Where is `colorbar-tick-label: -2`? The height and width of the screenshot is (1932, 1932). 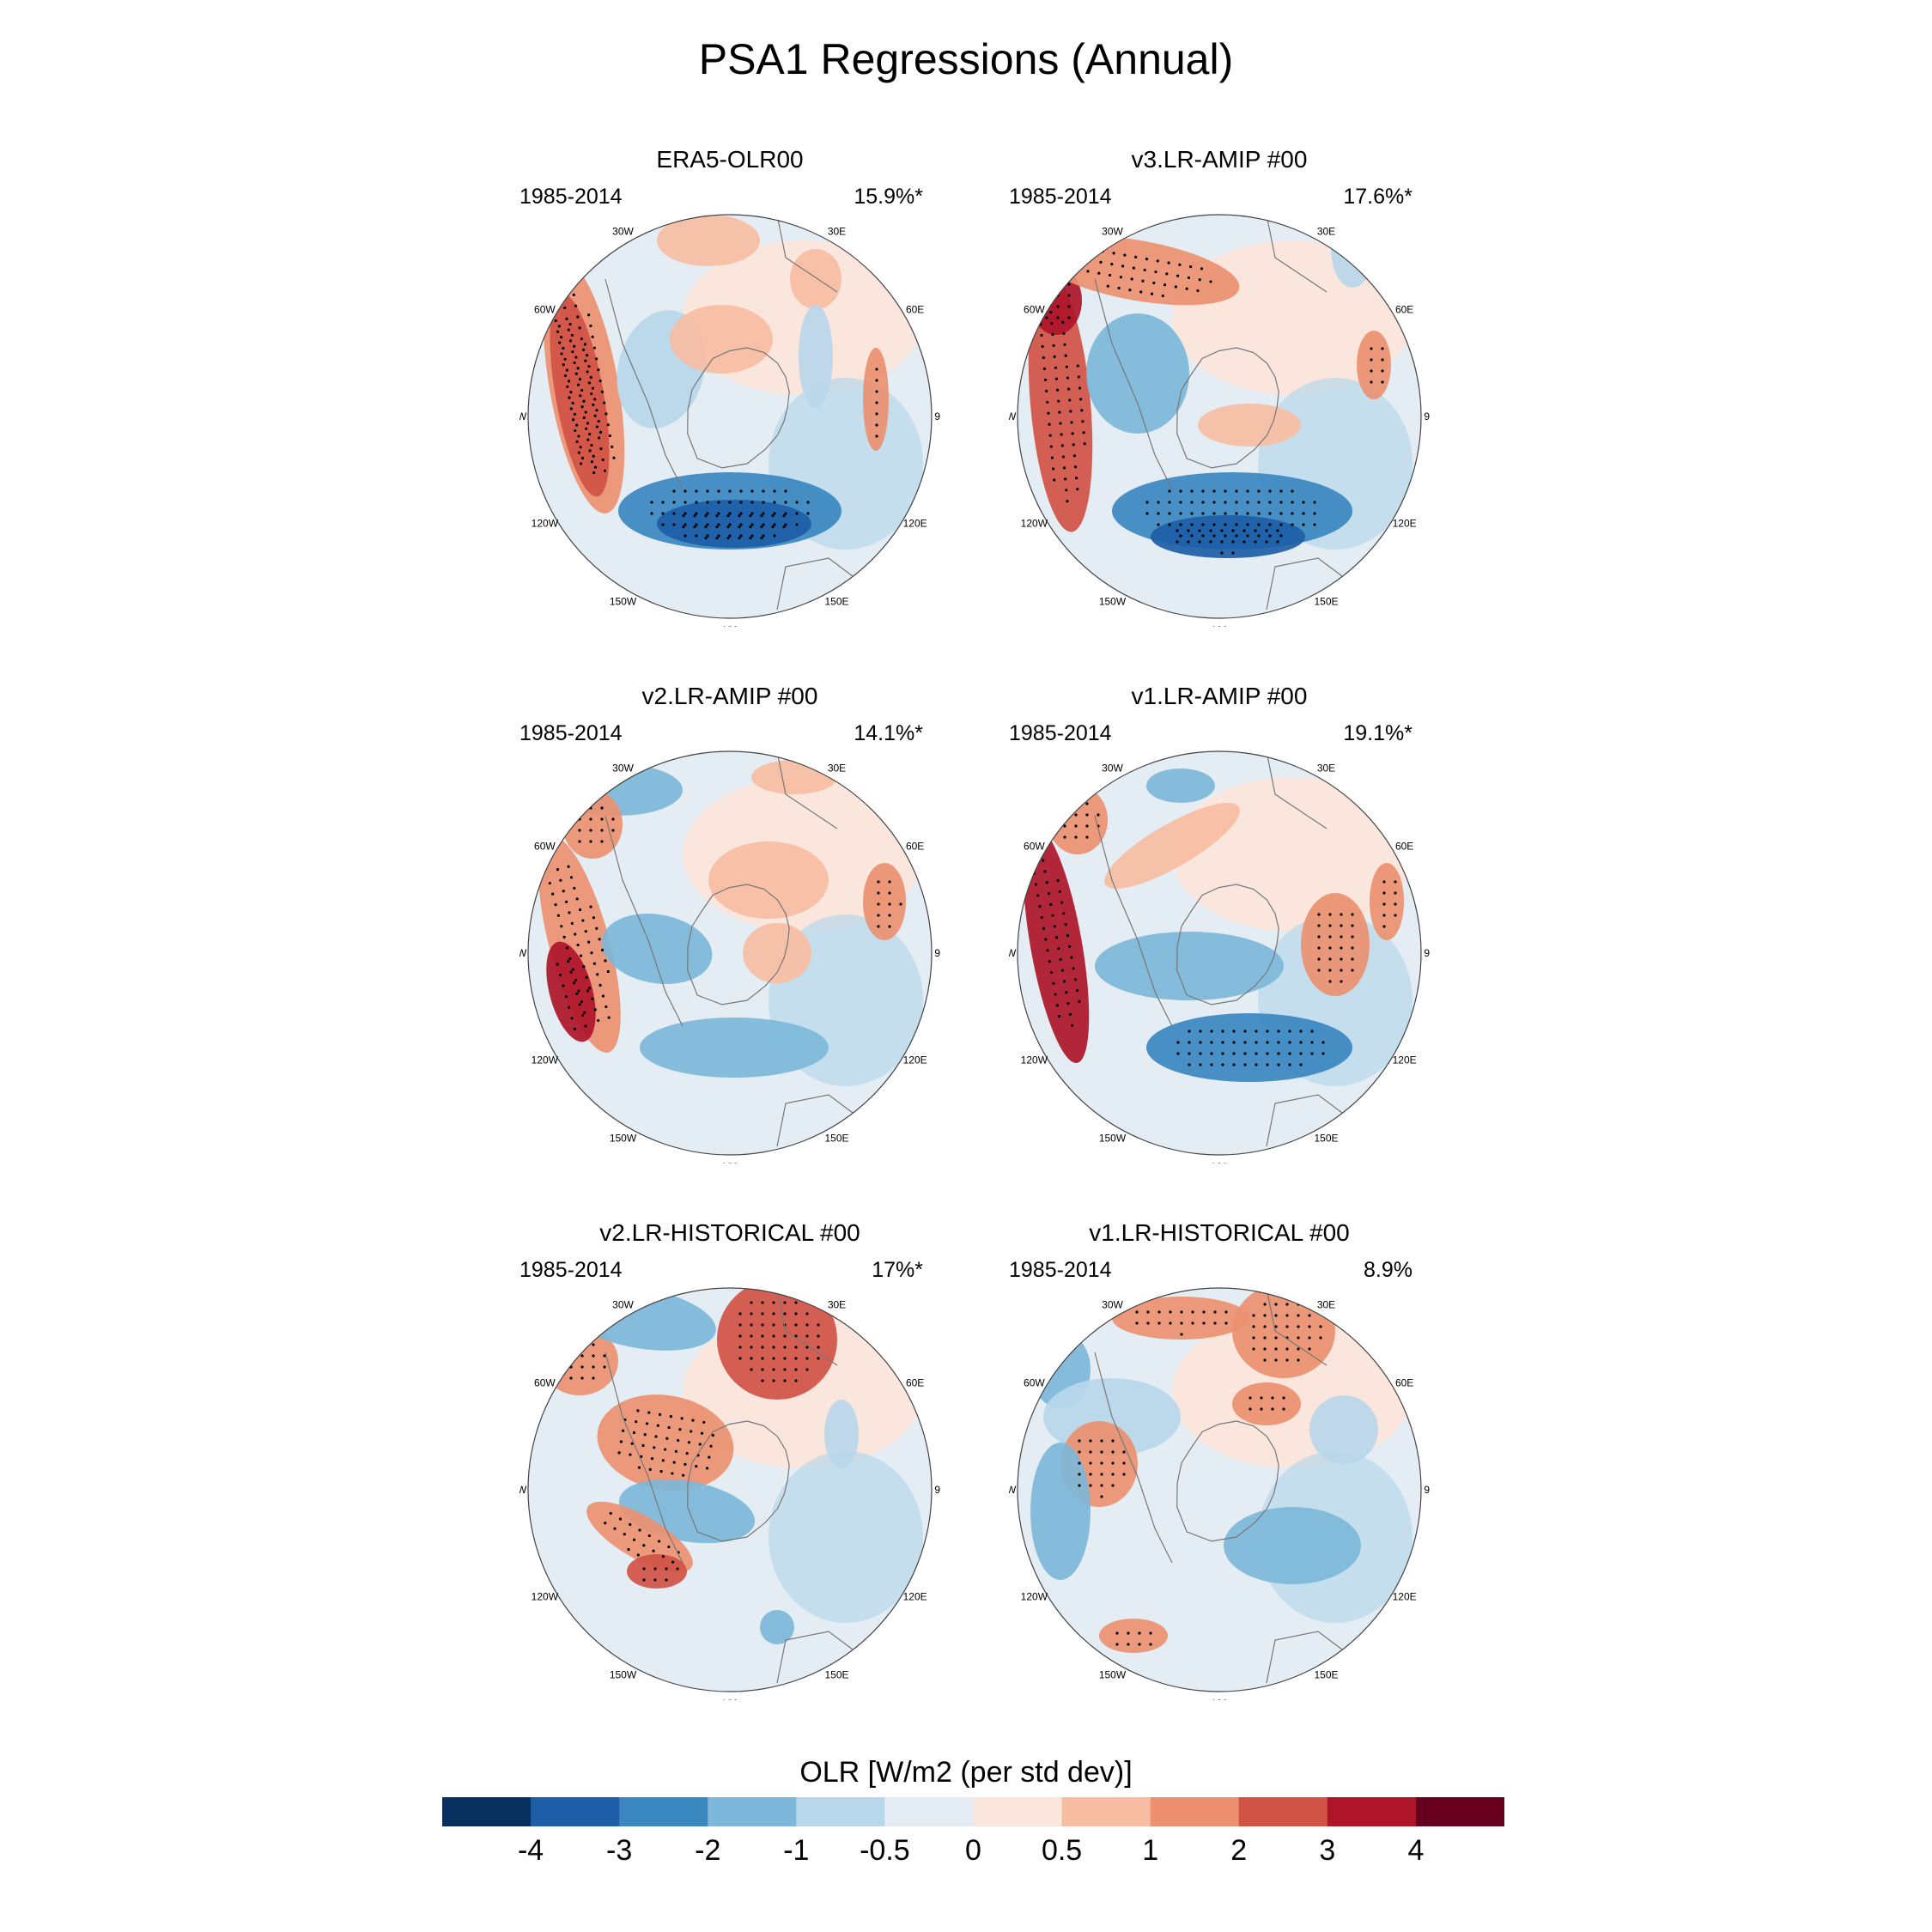
colorbar-tick-label: -2 is located at coordinates (708, 1850).